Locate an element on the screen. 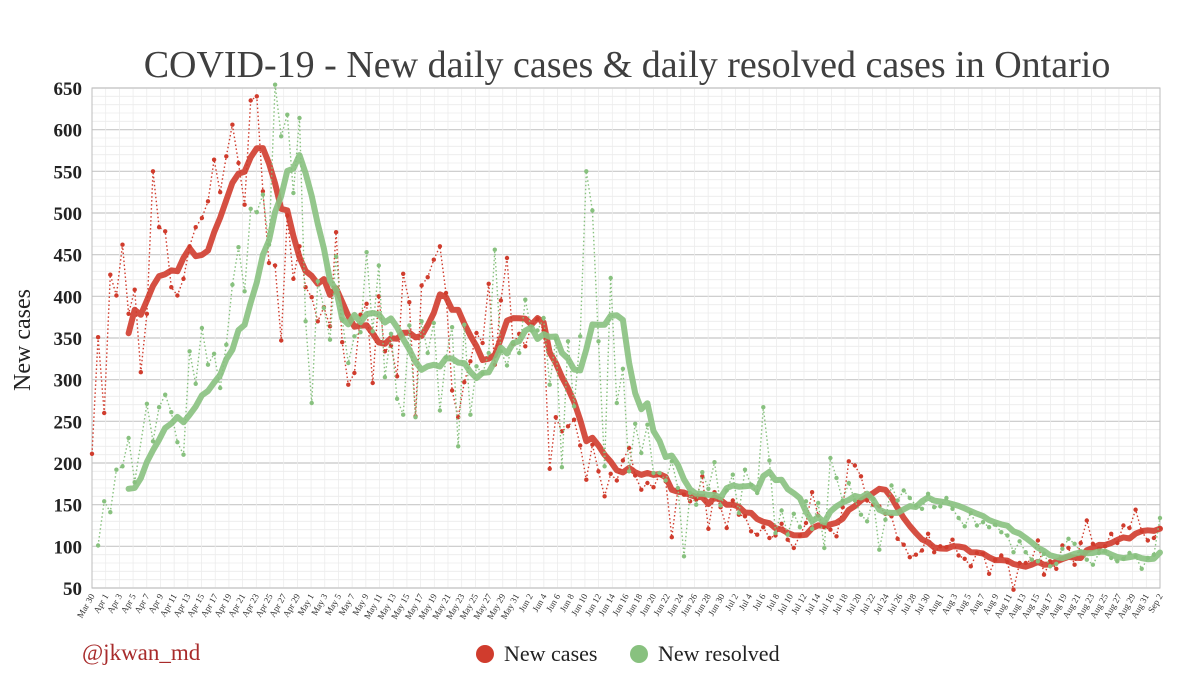 This screenshot has width=1200, height=692. y-tick-label: 550 is located at coordinates (68, 172).